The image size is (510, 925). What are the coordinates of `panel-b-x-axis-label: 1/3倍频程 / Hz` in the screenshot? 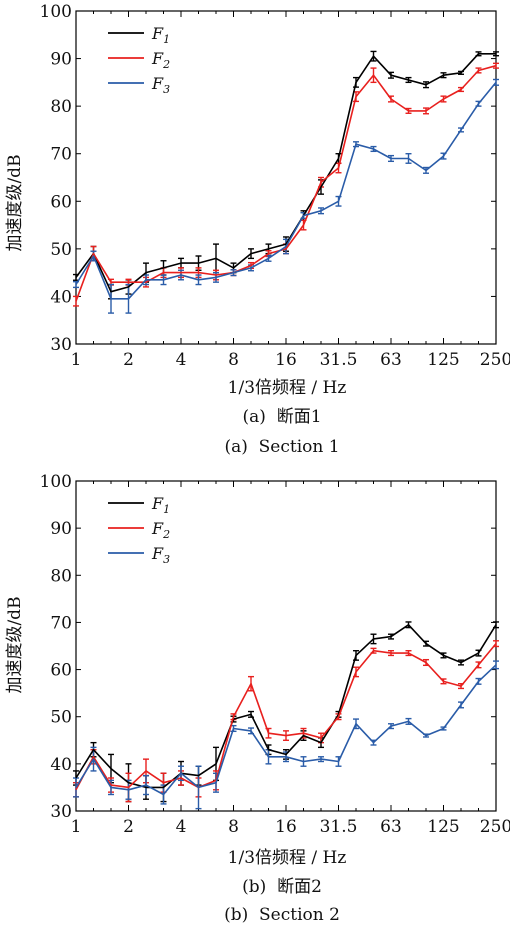 It's located at (287, 858).